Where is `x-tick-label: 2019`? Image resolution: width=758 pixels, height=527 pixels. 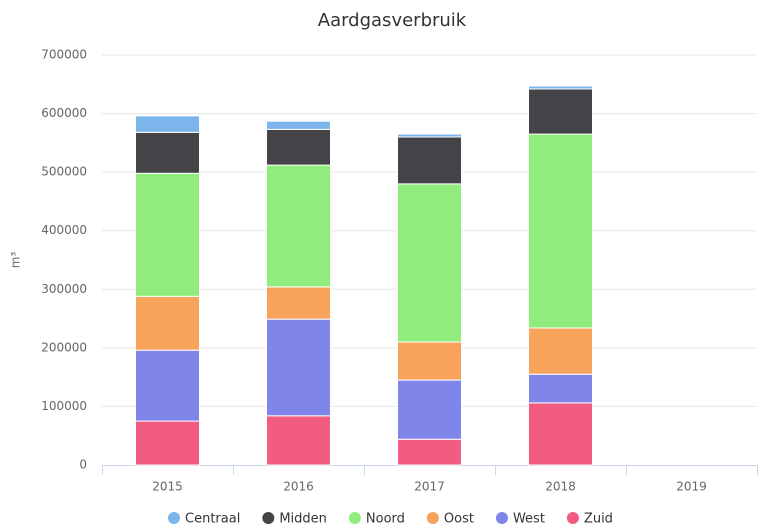
x-tick-label: 2019 is located at coordinates (691, 487).